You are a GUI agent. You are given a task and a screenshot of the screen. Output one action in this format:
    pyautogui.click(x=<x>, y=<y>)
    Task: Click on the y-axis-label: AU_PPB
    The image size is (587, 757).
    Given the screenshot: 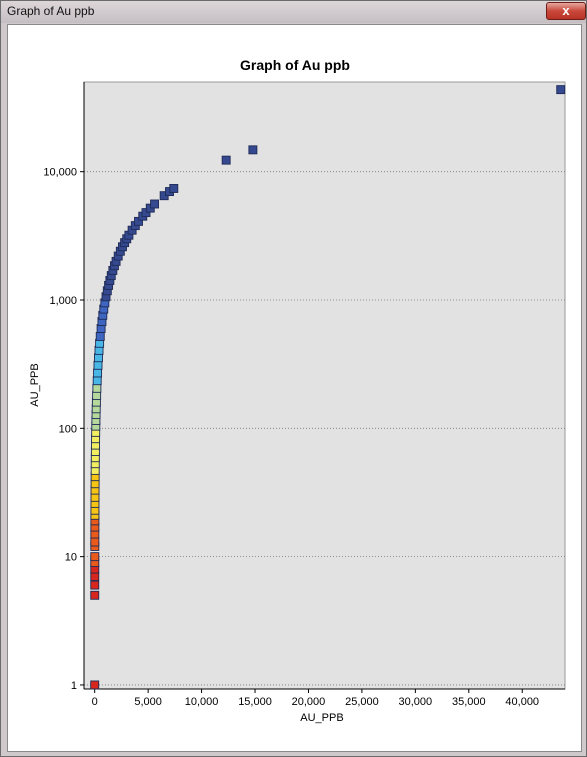 What is the action you would take?
    pyautogui.click(x=35, y=384)
    